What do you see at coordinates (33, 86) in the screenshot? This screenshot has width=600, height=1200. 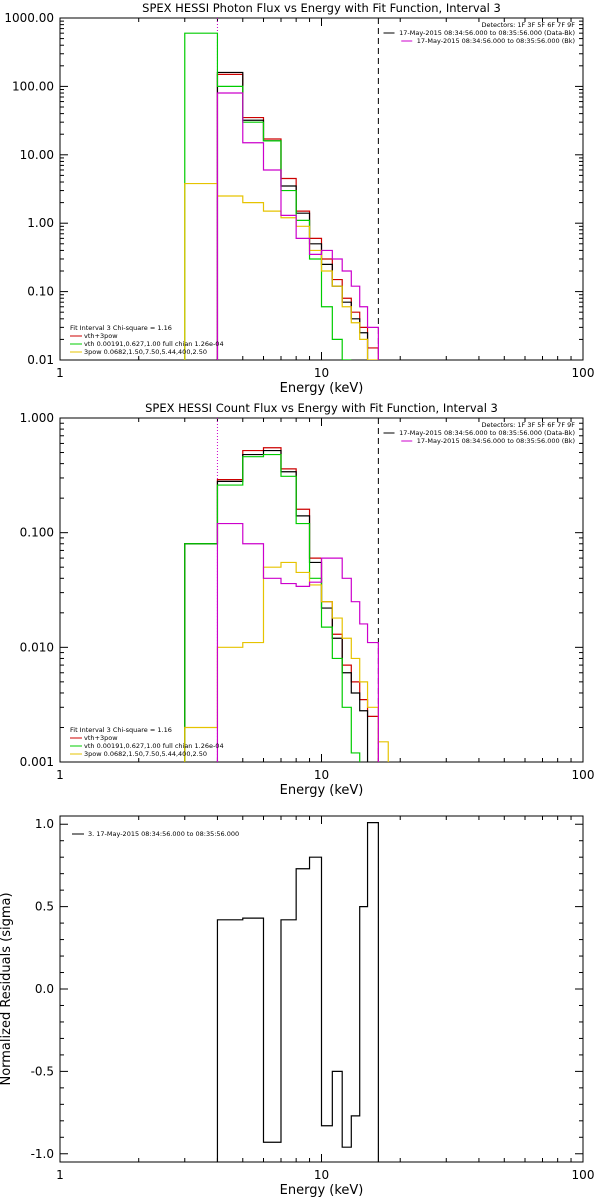 I see `y-tick-label: 100.00` at bounding box center [33, 86].